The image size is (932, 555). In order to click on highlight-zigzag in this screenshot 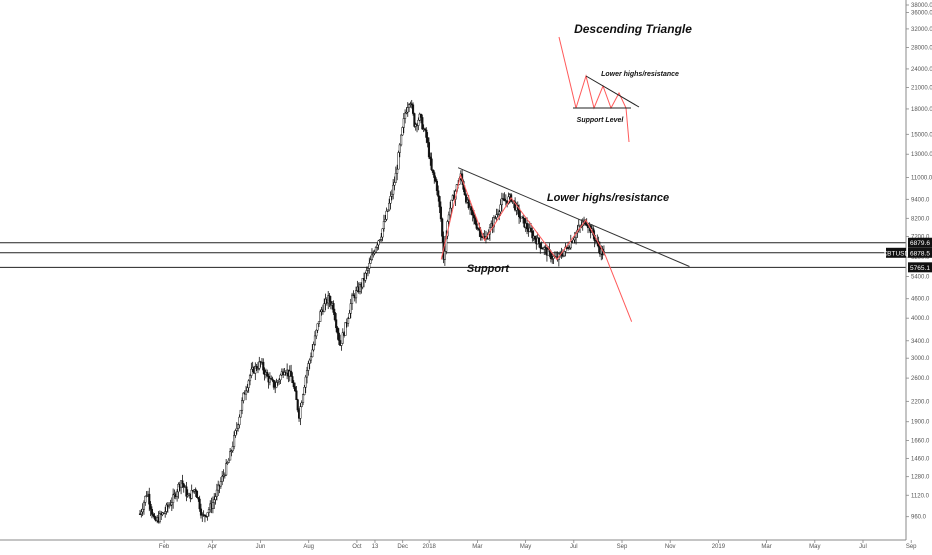, I will do `click(523, 217)`.